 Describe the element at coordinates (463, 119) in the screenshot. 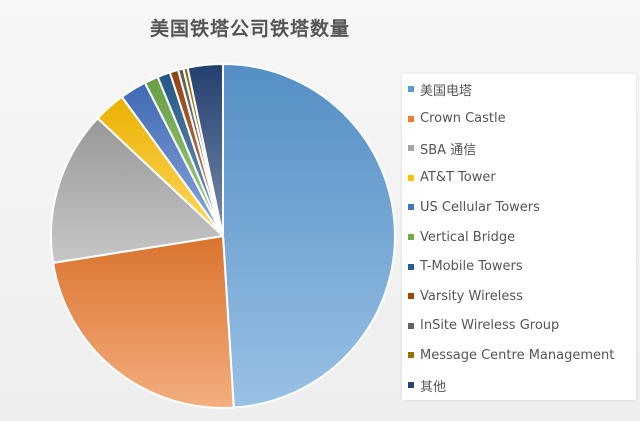

I see `legend-label: Crown Castle` at that location.